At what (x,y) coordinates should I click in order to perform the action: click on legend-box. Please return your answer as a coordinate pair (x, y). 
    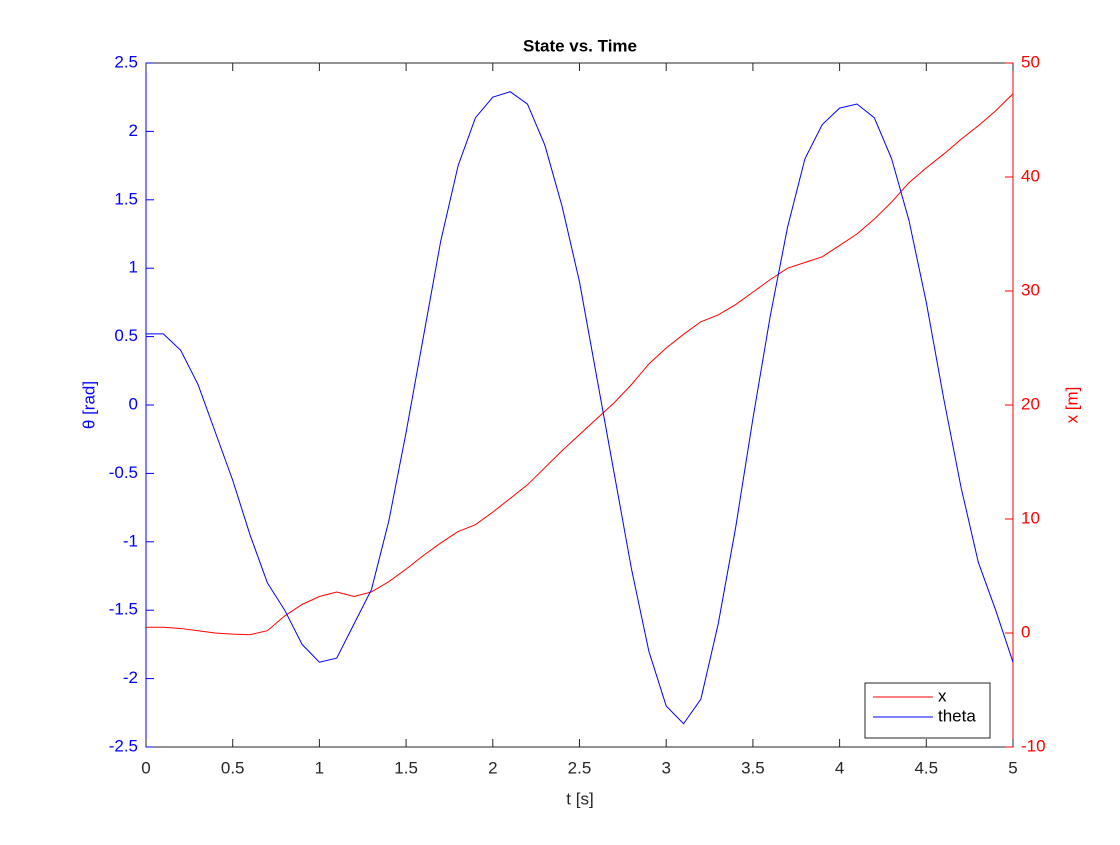
    Looking at the image, I should click on (927, 710).